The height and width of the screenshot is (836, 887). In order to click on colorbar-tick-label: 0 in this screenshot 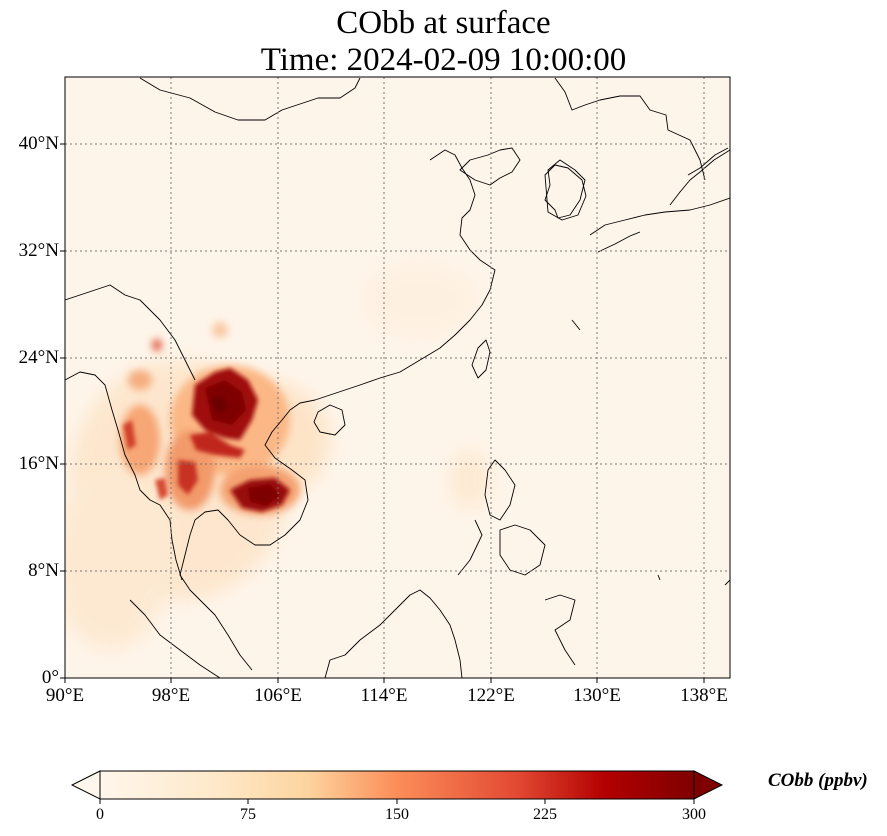, I will do `click(100, 814)`.